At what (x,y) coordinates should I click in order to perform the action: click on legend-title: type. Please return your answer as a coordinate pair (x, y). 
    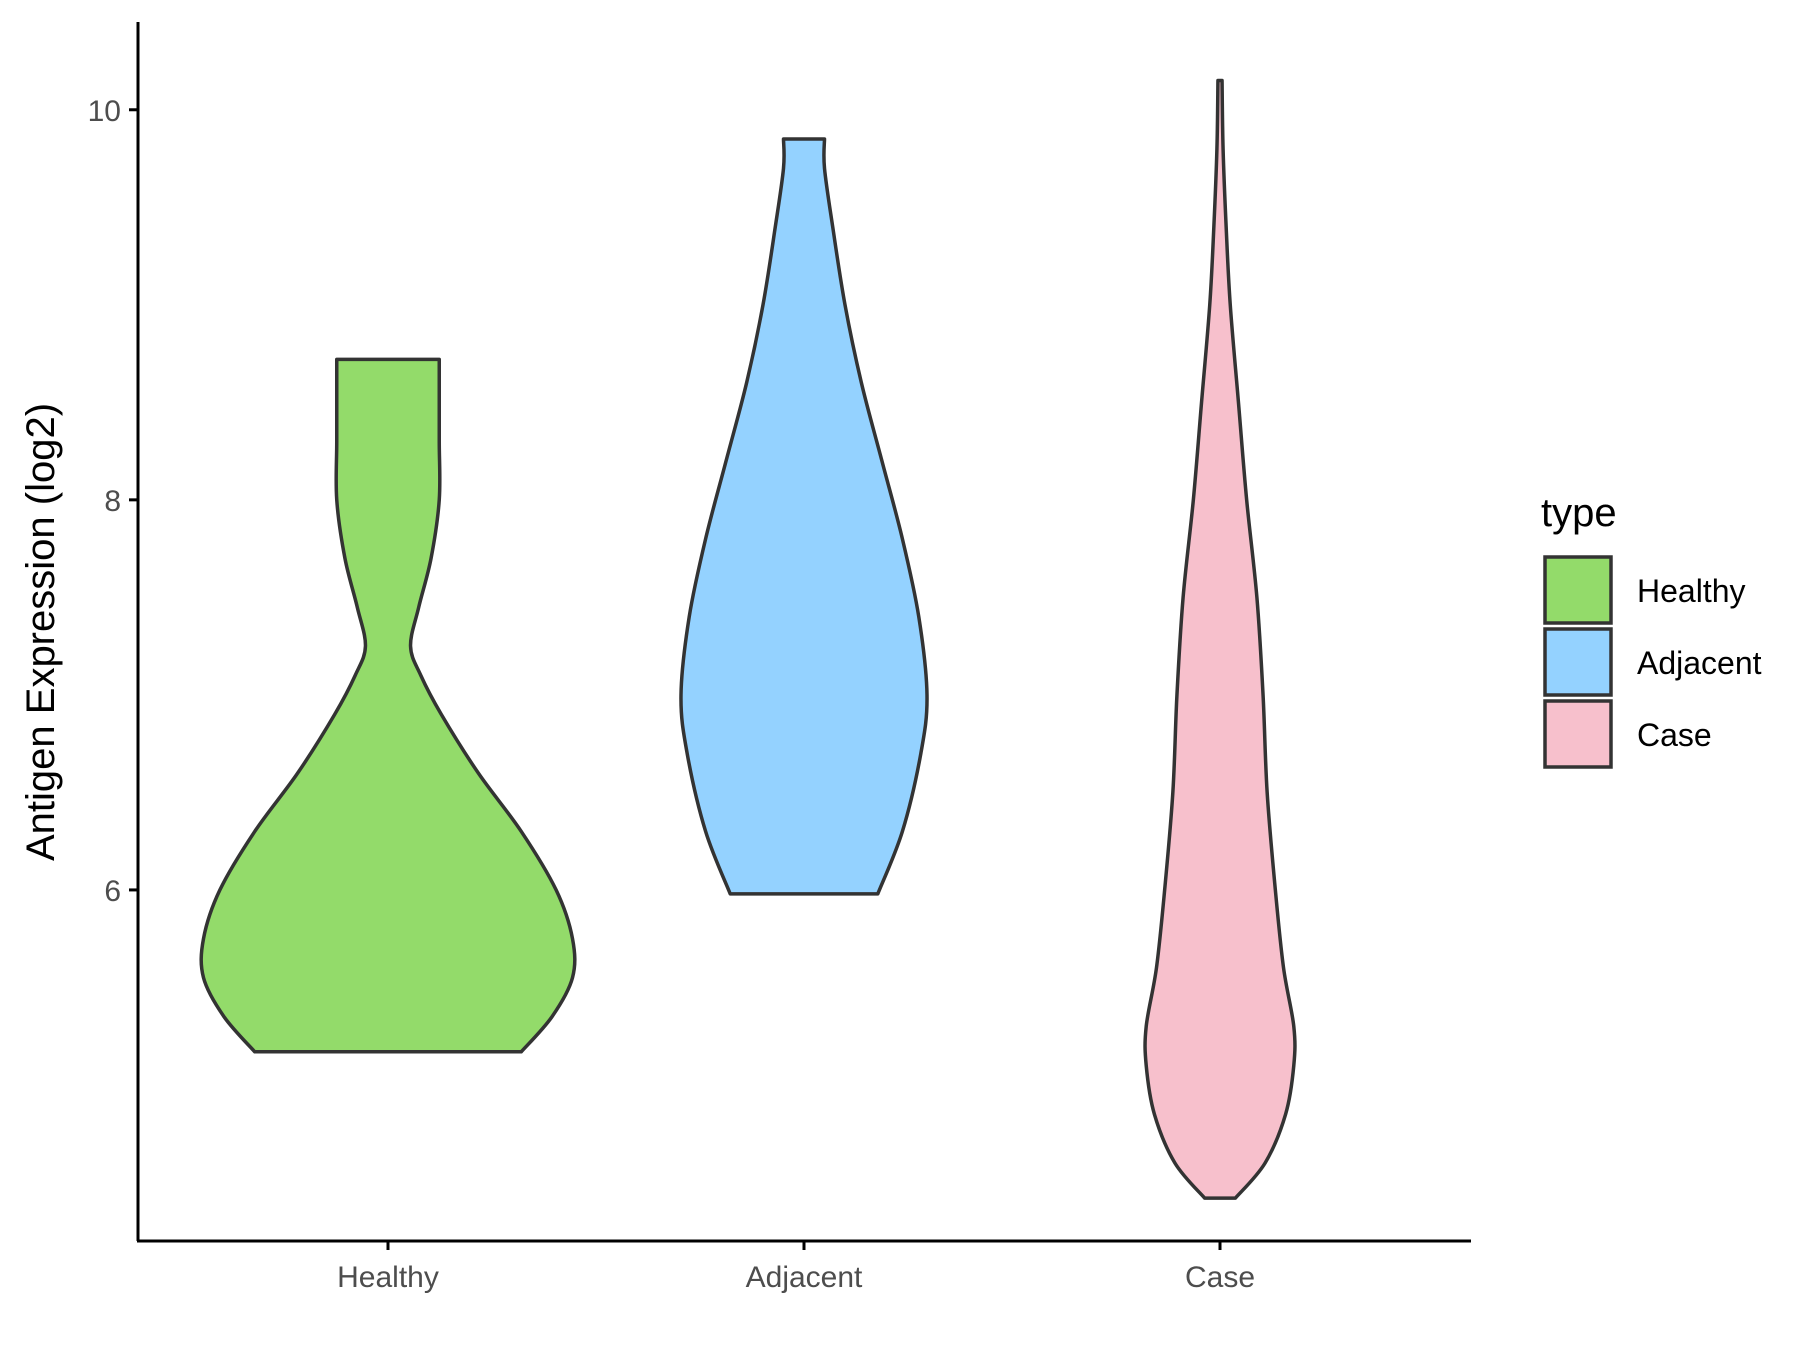
    Looking at the image, I should click on (1579, 513).